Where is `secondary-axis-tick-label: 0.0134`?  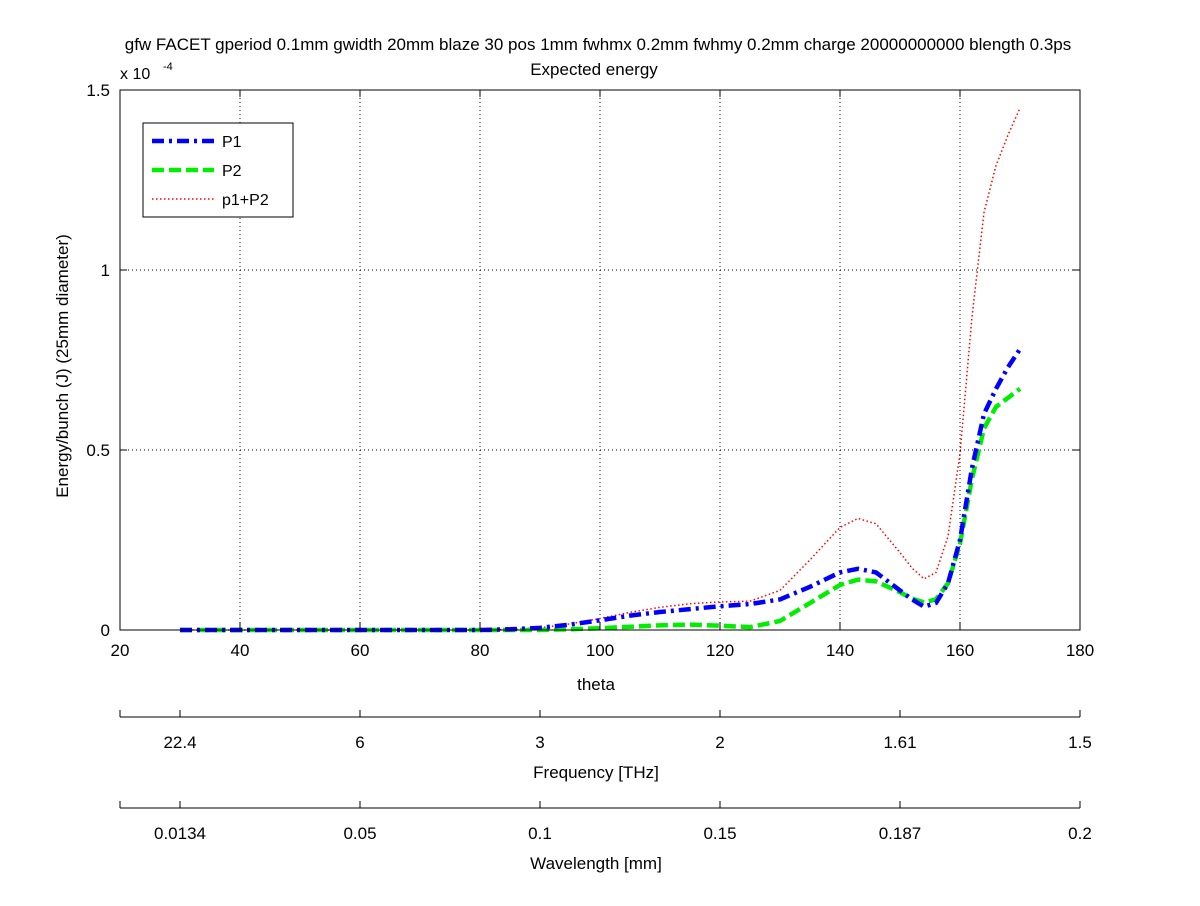 secondary-axis-tick-label: 0.0134 is located at coordinates (180, 833).